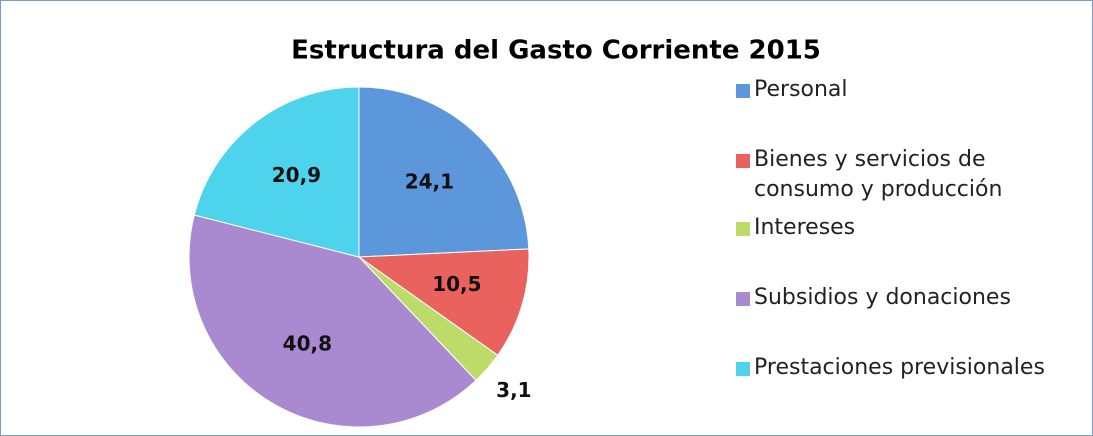  What do you see at coordinates (307, 343) in the screenshot?
I see `data-label: 40,8` at bounding box center [307, 343].